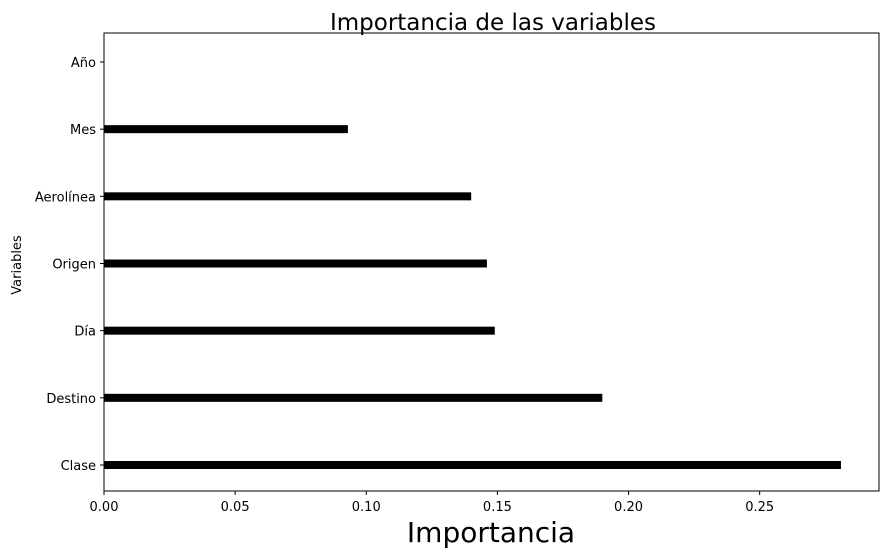  What do you see at coordinates (71, 399) in the screenshot?
I see `y-tick-label: Destino` at bounding box center [71, 399].